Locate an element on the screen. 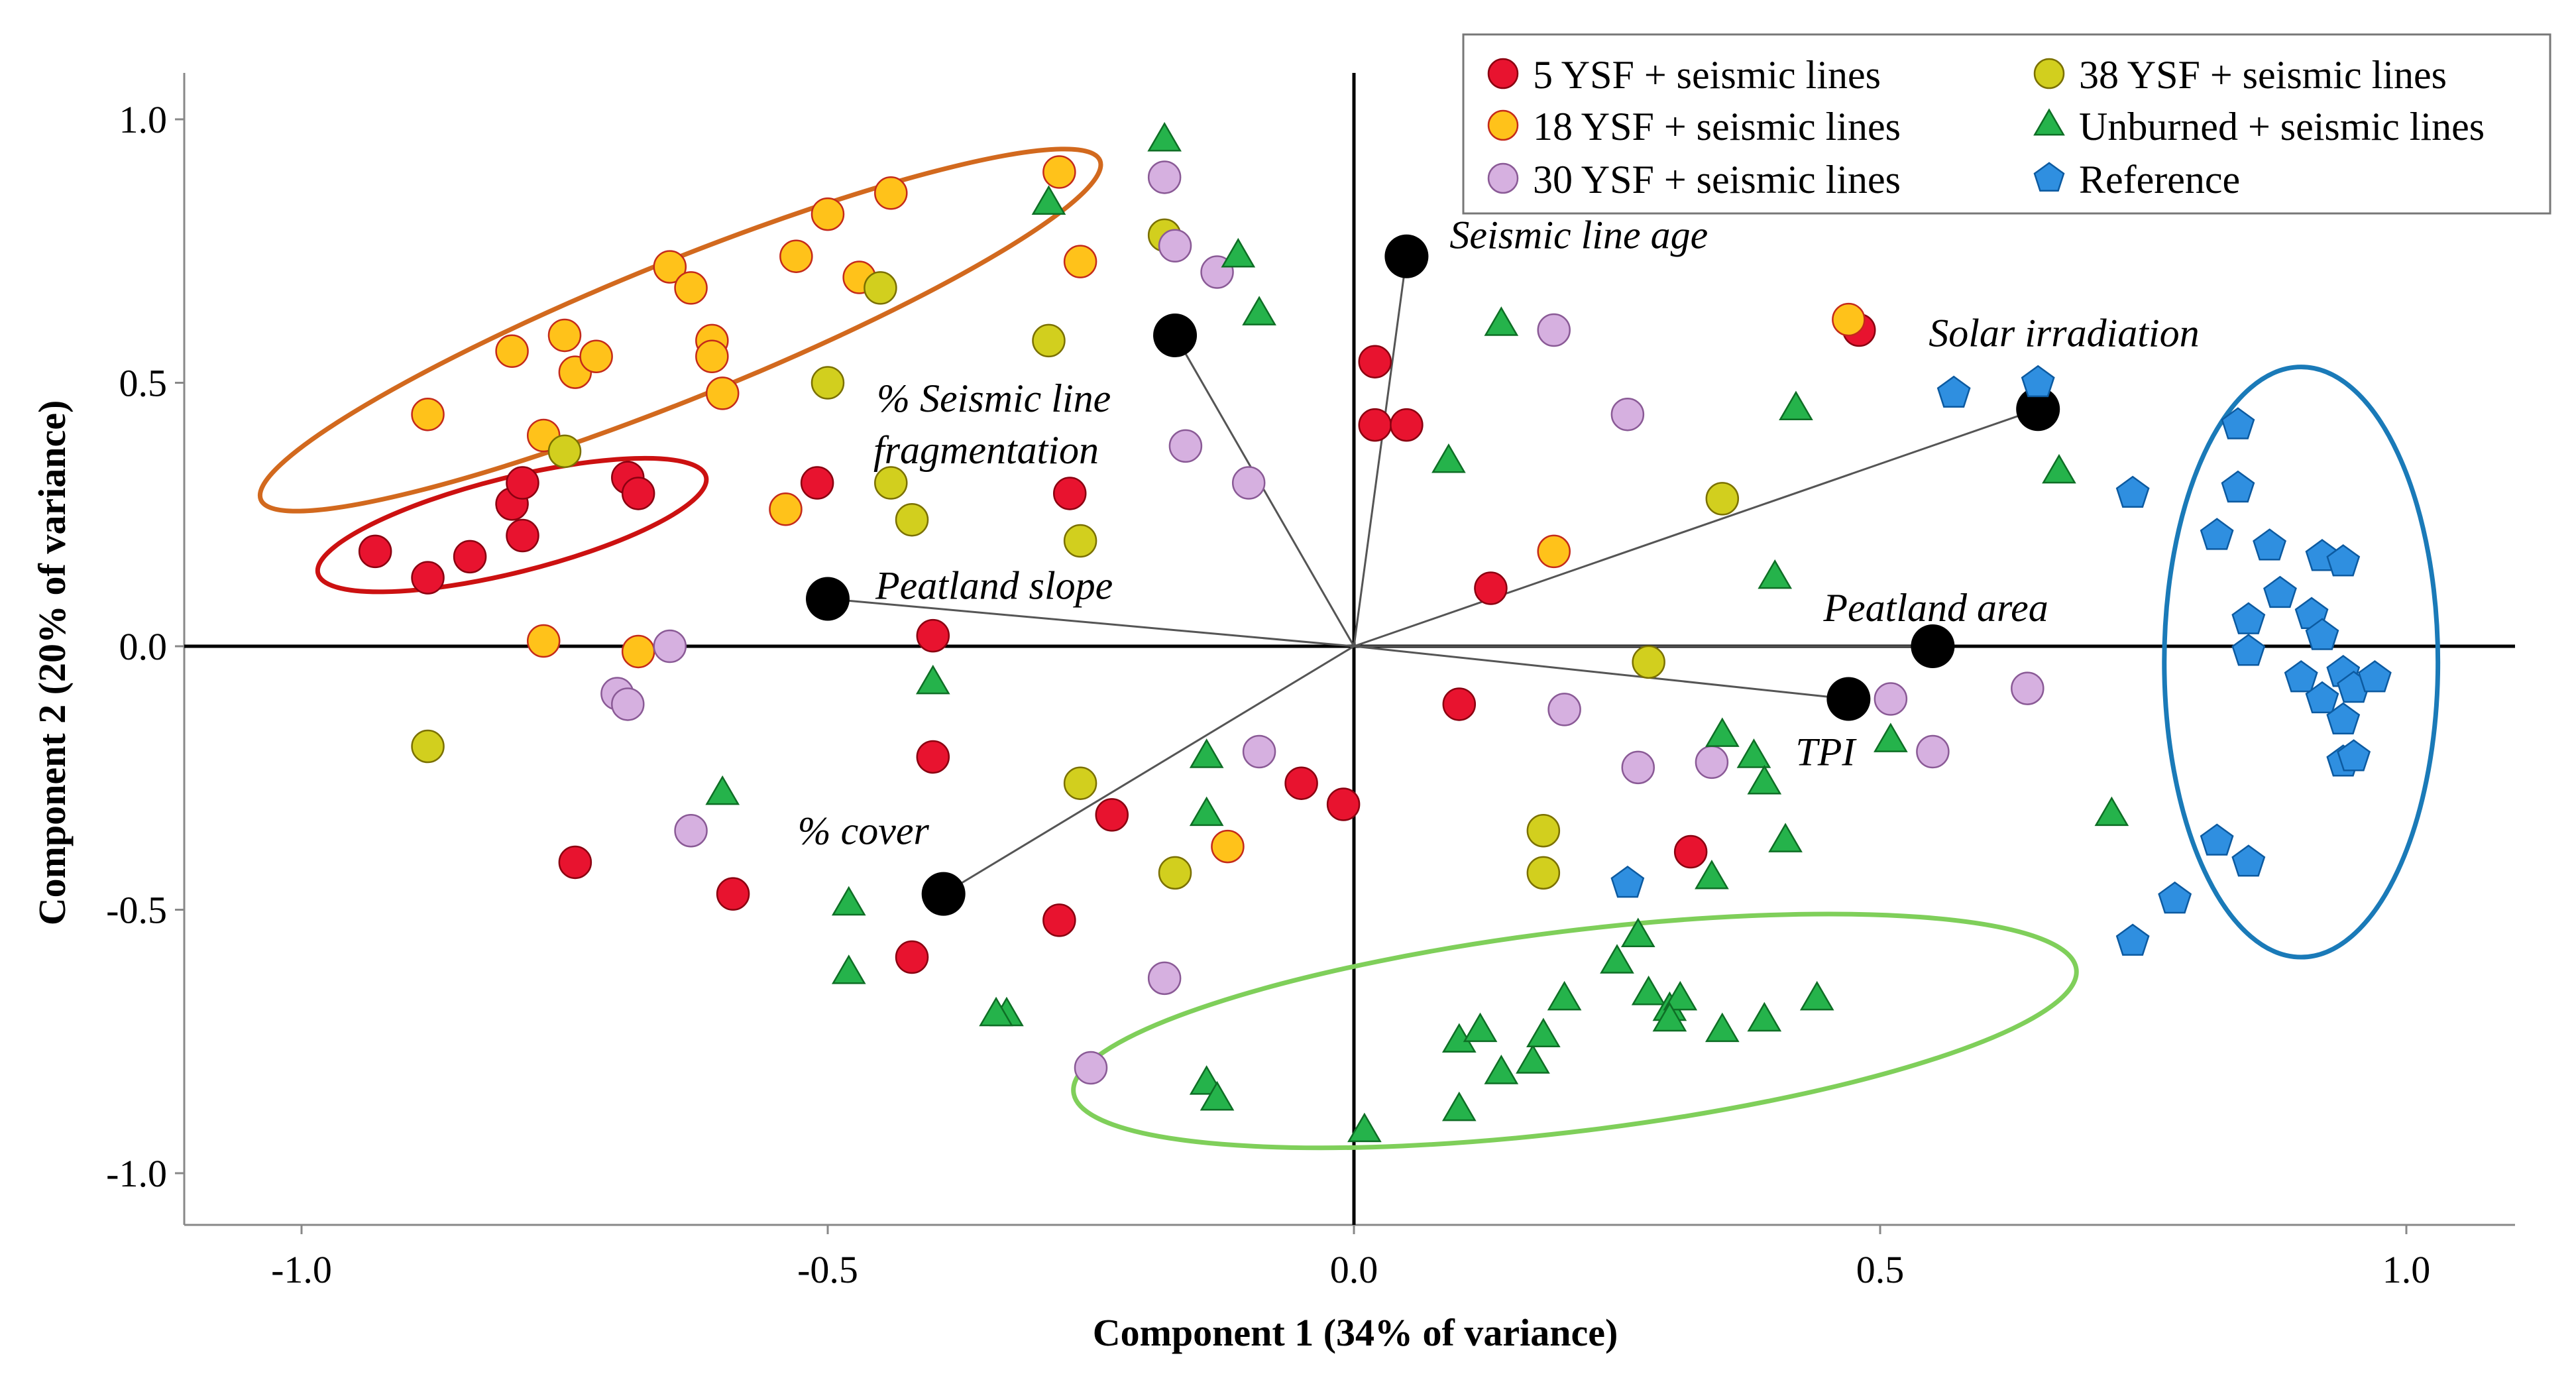  vector-endpoint-peatland-area is located at coordinates (1933, 646).